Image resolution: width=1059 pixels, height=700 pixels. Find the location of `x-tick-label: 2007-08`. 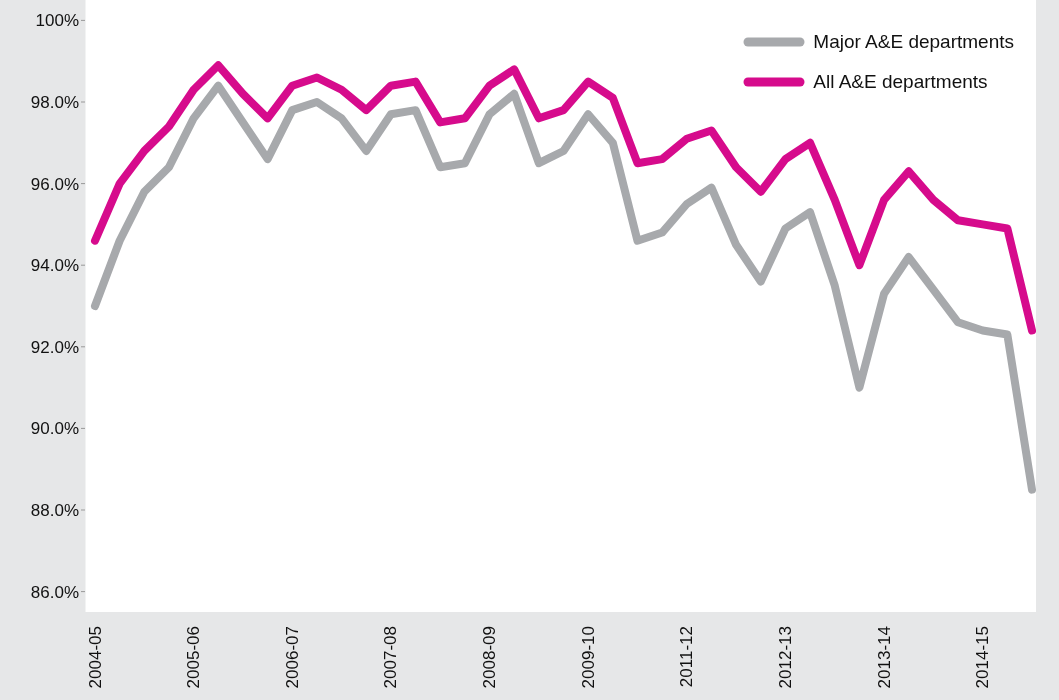

x-tick-label: 2007-08 is located at coordinates (391, 657).